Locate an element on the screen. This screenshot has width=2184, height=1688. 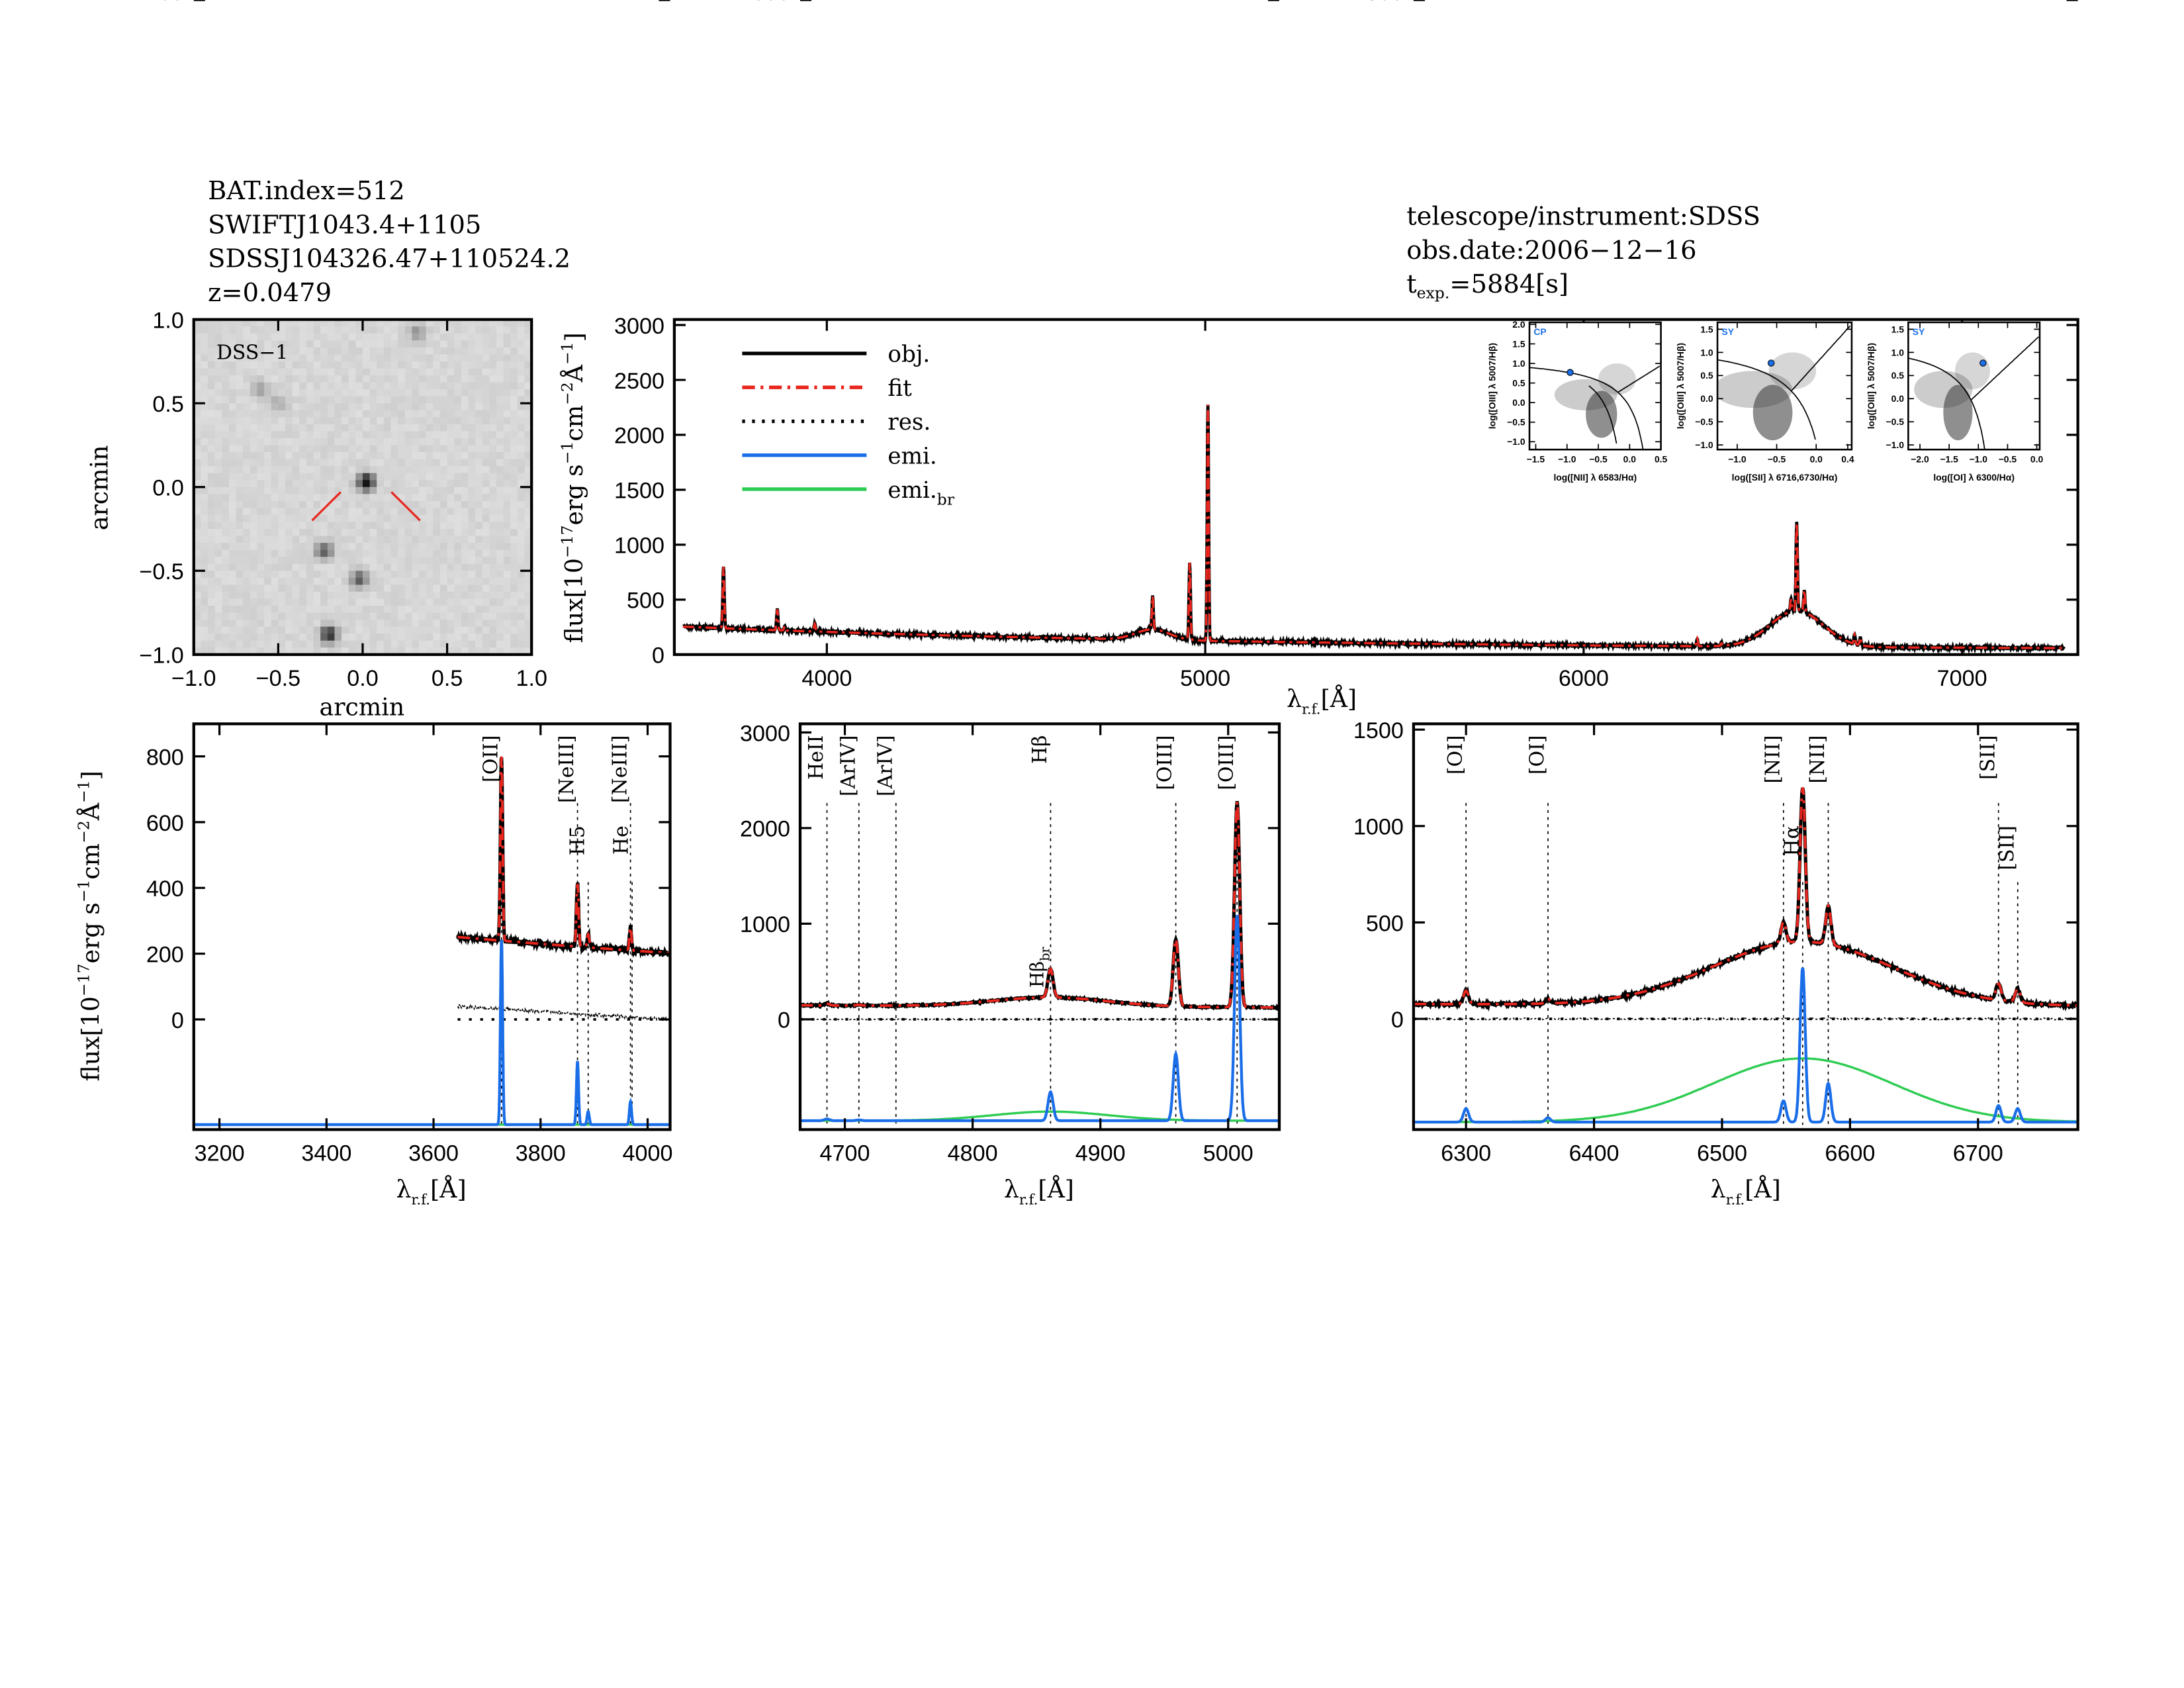
bpt-x-label: log([NII] λ 6583/Hα) is located at coordinates (1595, 477).